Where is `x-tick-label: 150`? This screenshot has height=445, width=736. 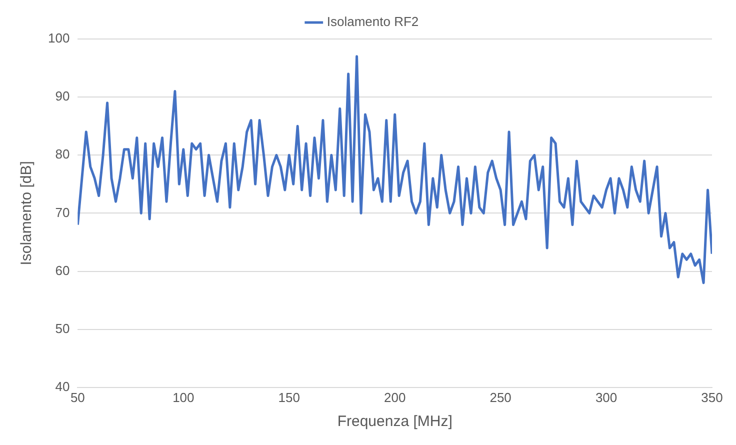 x-tick-label: 150 is located at coordinates (289, 397).